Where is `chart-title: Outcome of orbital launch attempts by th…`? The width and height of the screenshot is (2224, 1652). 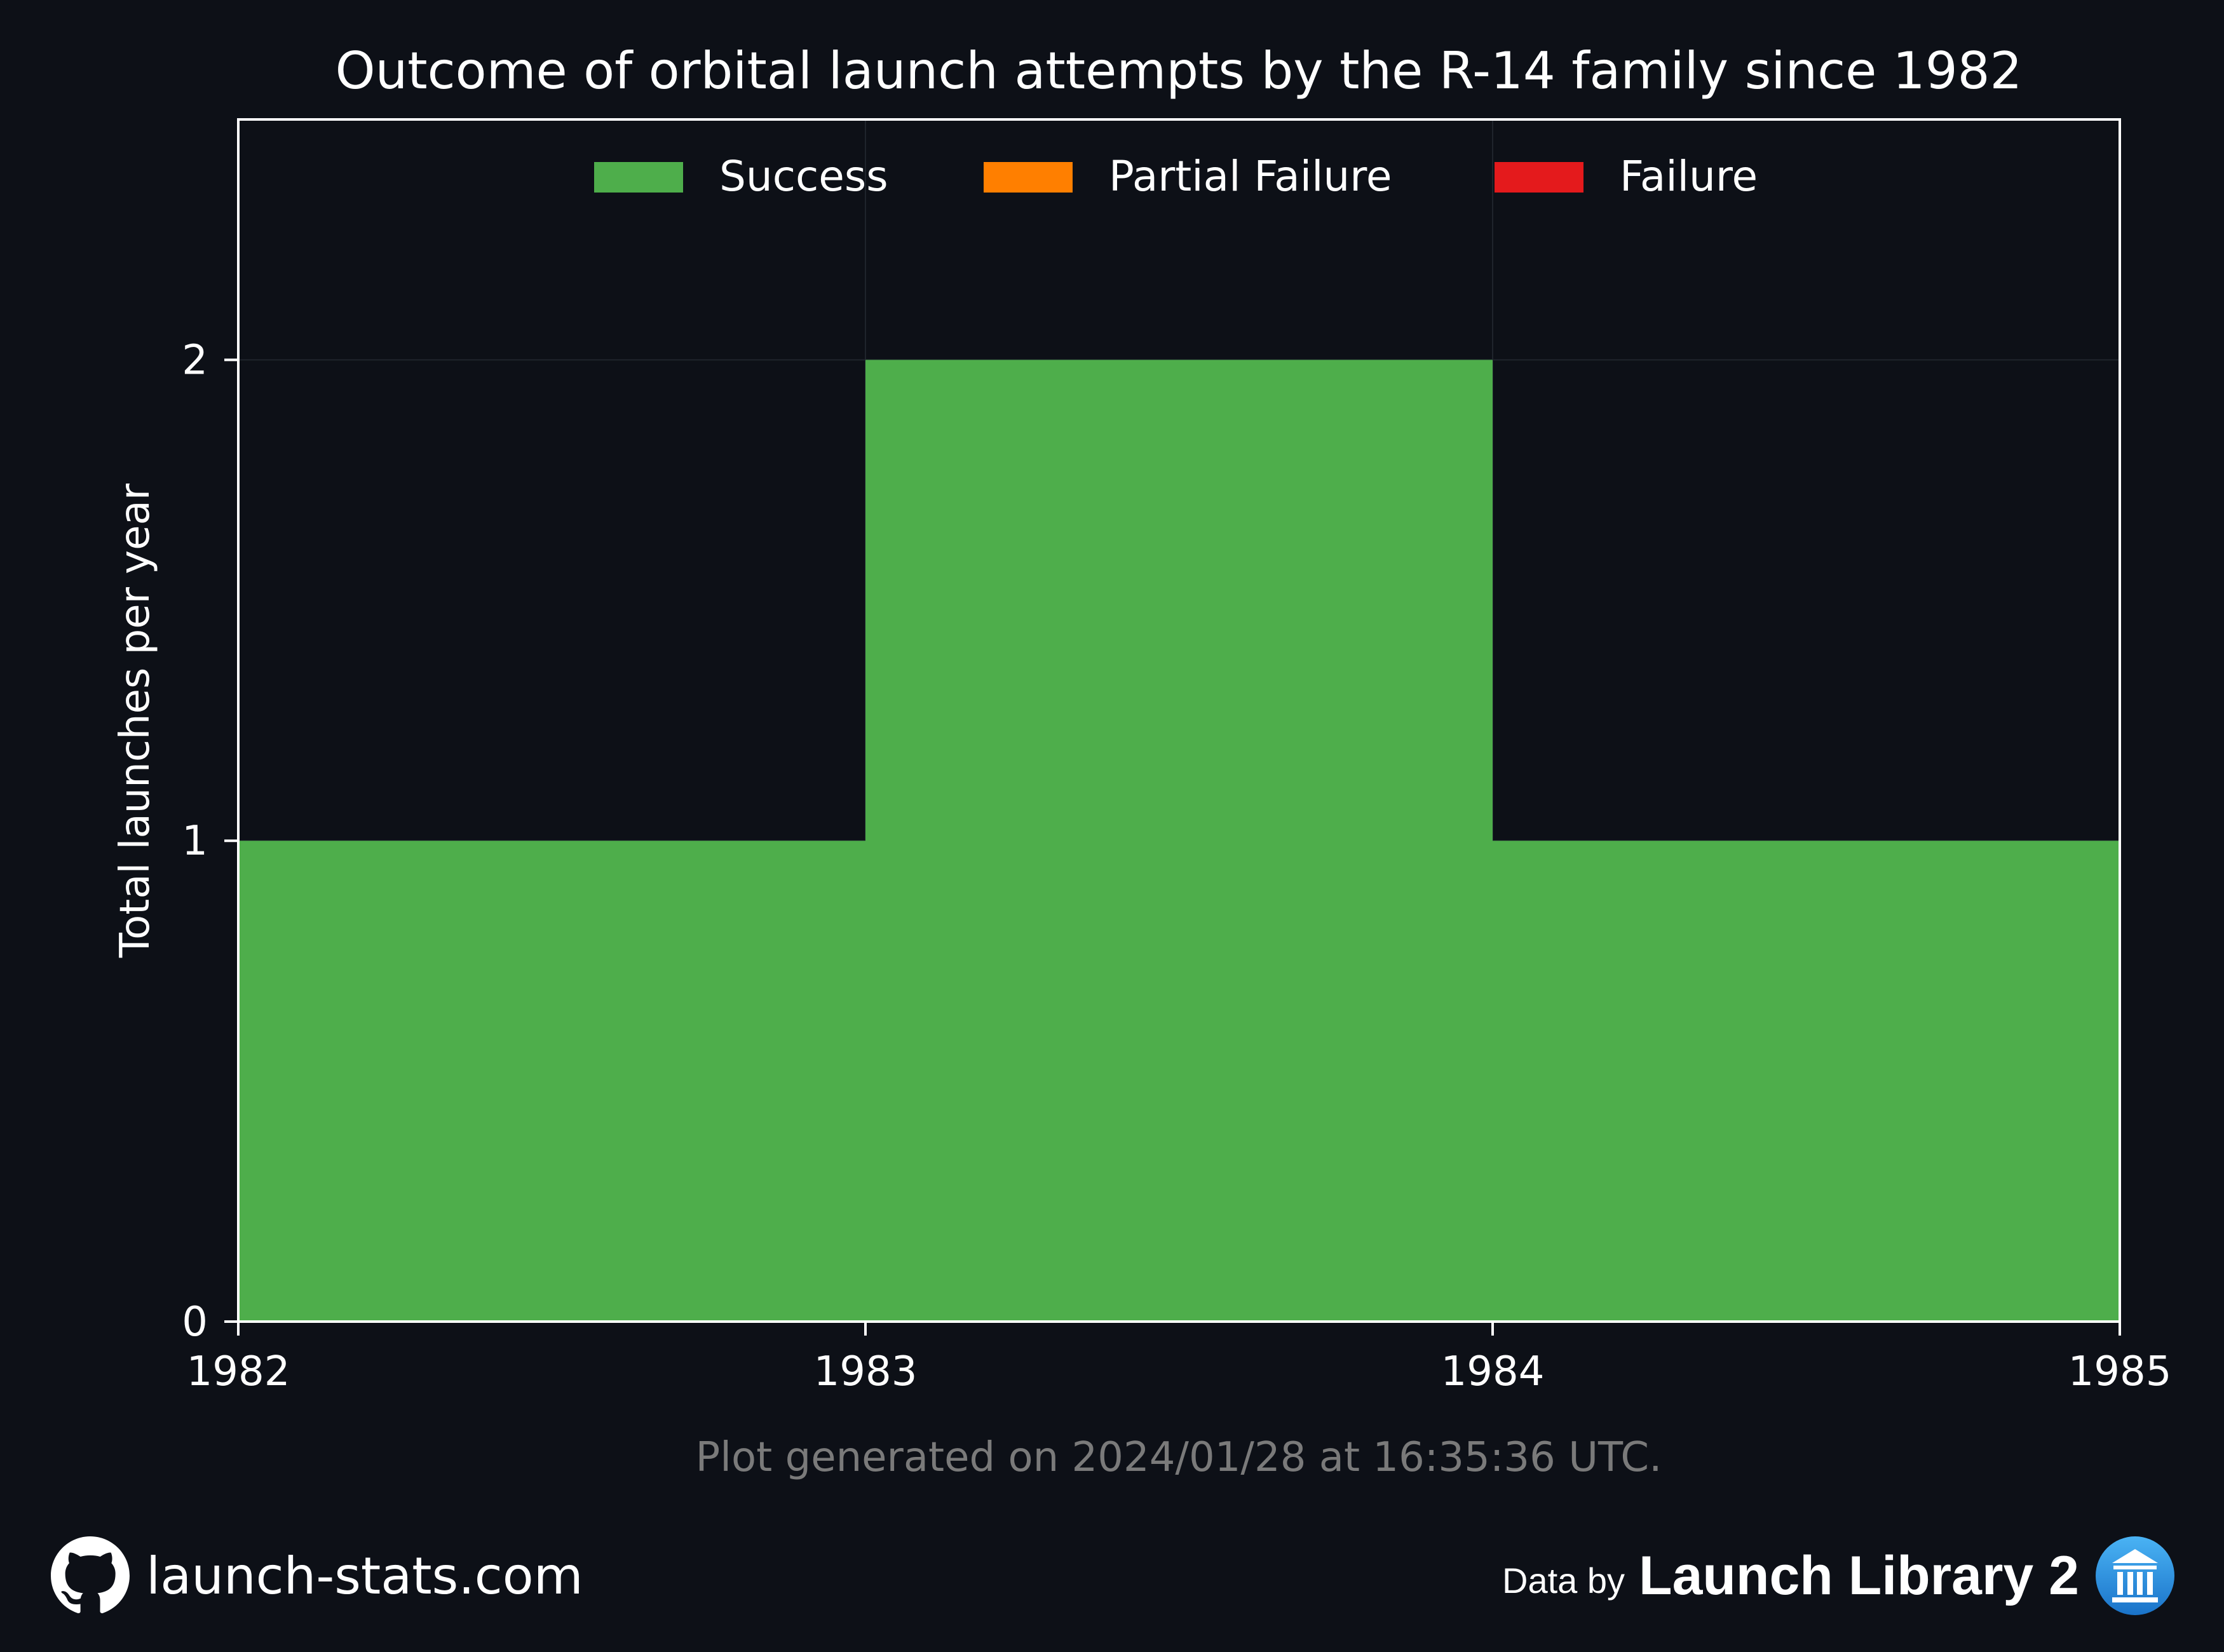
chart-title: Outcome of orbital launch attempts by th… is located at coordinates (1179, 70).